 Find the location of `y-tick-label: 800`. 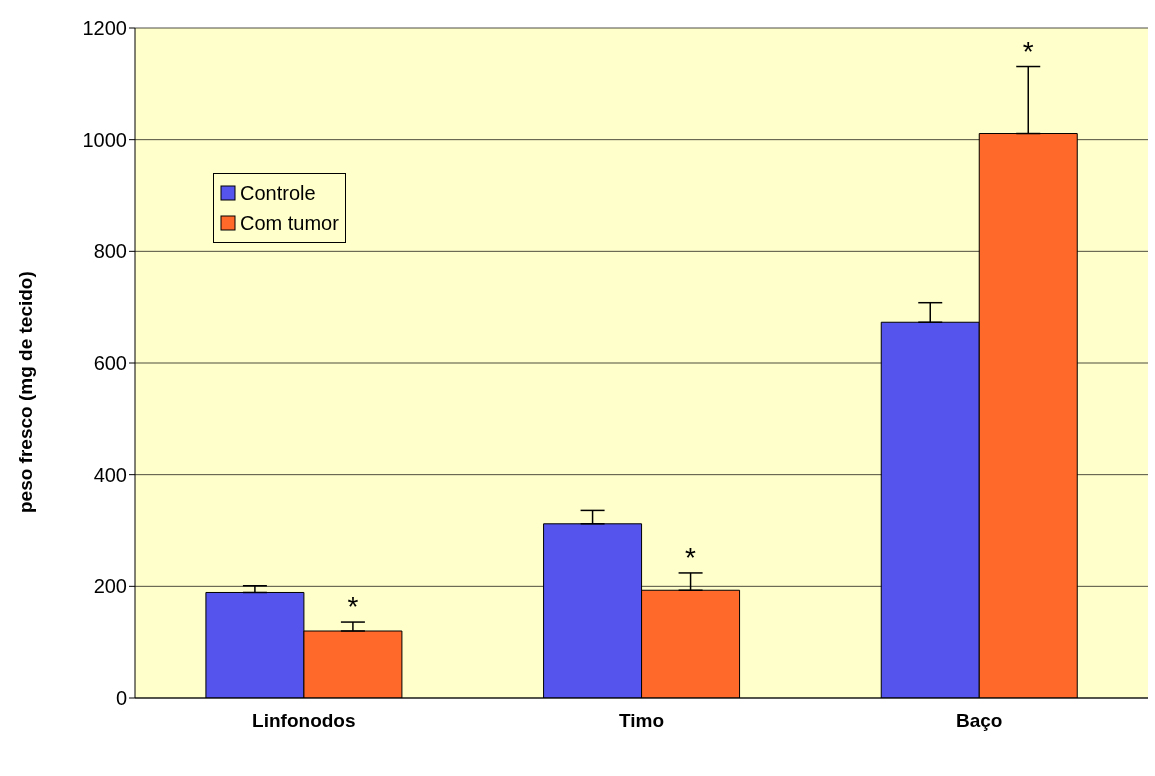

y-tick-label: 800 is located at coordinates (110, 251).